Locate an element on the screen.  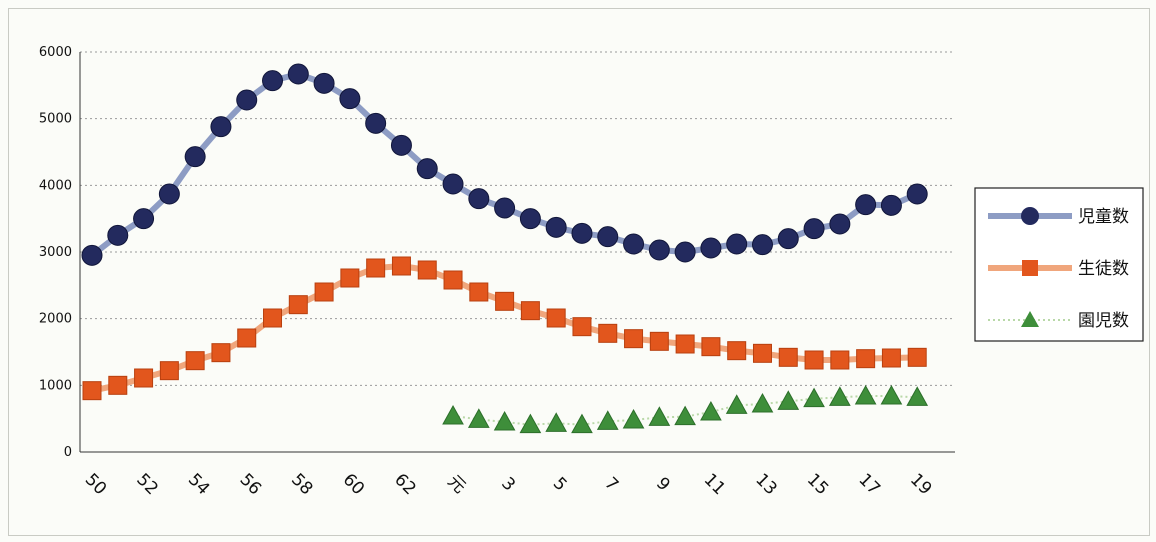
x-tick-label: 13 is located at coordinates (765, 484).